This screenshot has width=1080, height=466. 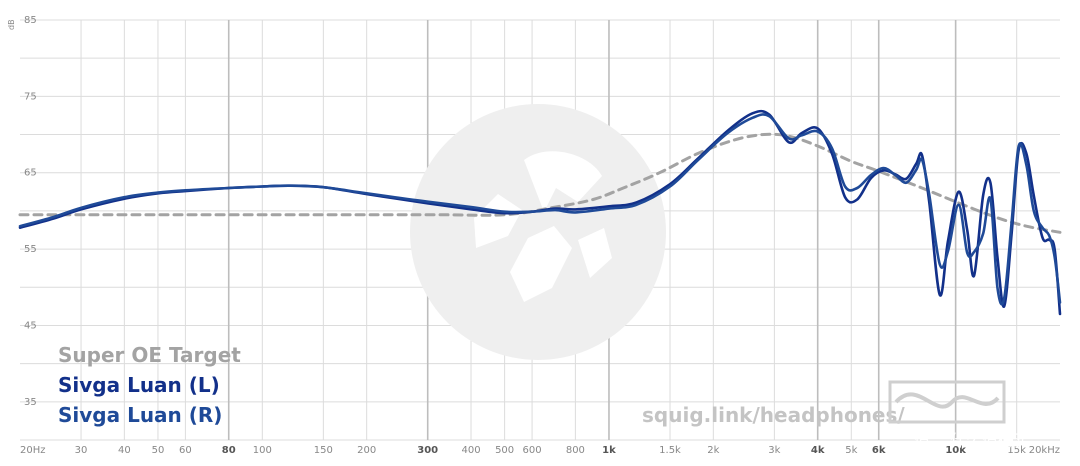 What do you see at coordinates (774, 450) in the screenshot?
I see `x-tick-label-3k: 3k` at bounding box center [774, 450].